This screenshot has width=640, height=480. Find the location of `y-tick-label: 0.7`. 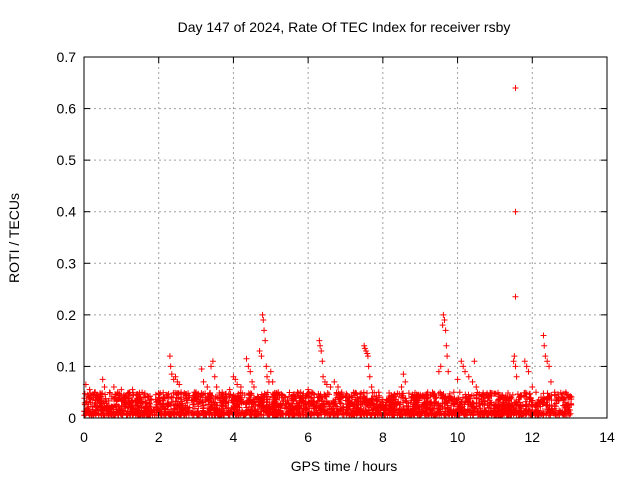

y-tick-label: 0.7 is located at coordinates (67, 57).